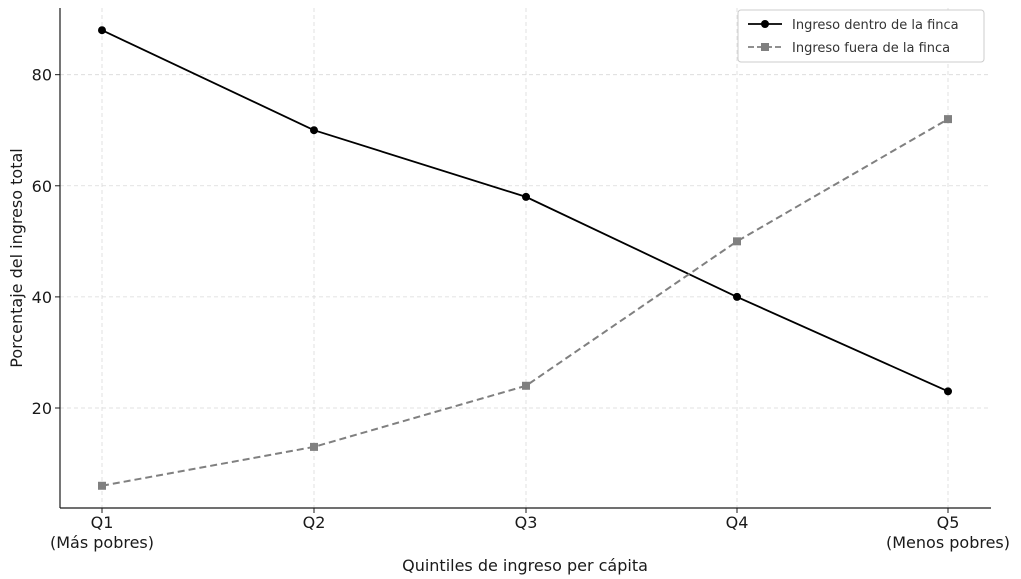  What do you see at coordinates (948, 542) in the screenshot?
I see `x-tick-sublabel: (Menos pobres)` at bounding box center [948, 542].